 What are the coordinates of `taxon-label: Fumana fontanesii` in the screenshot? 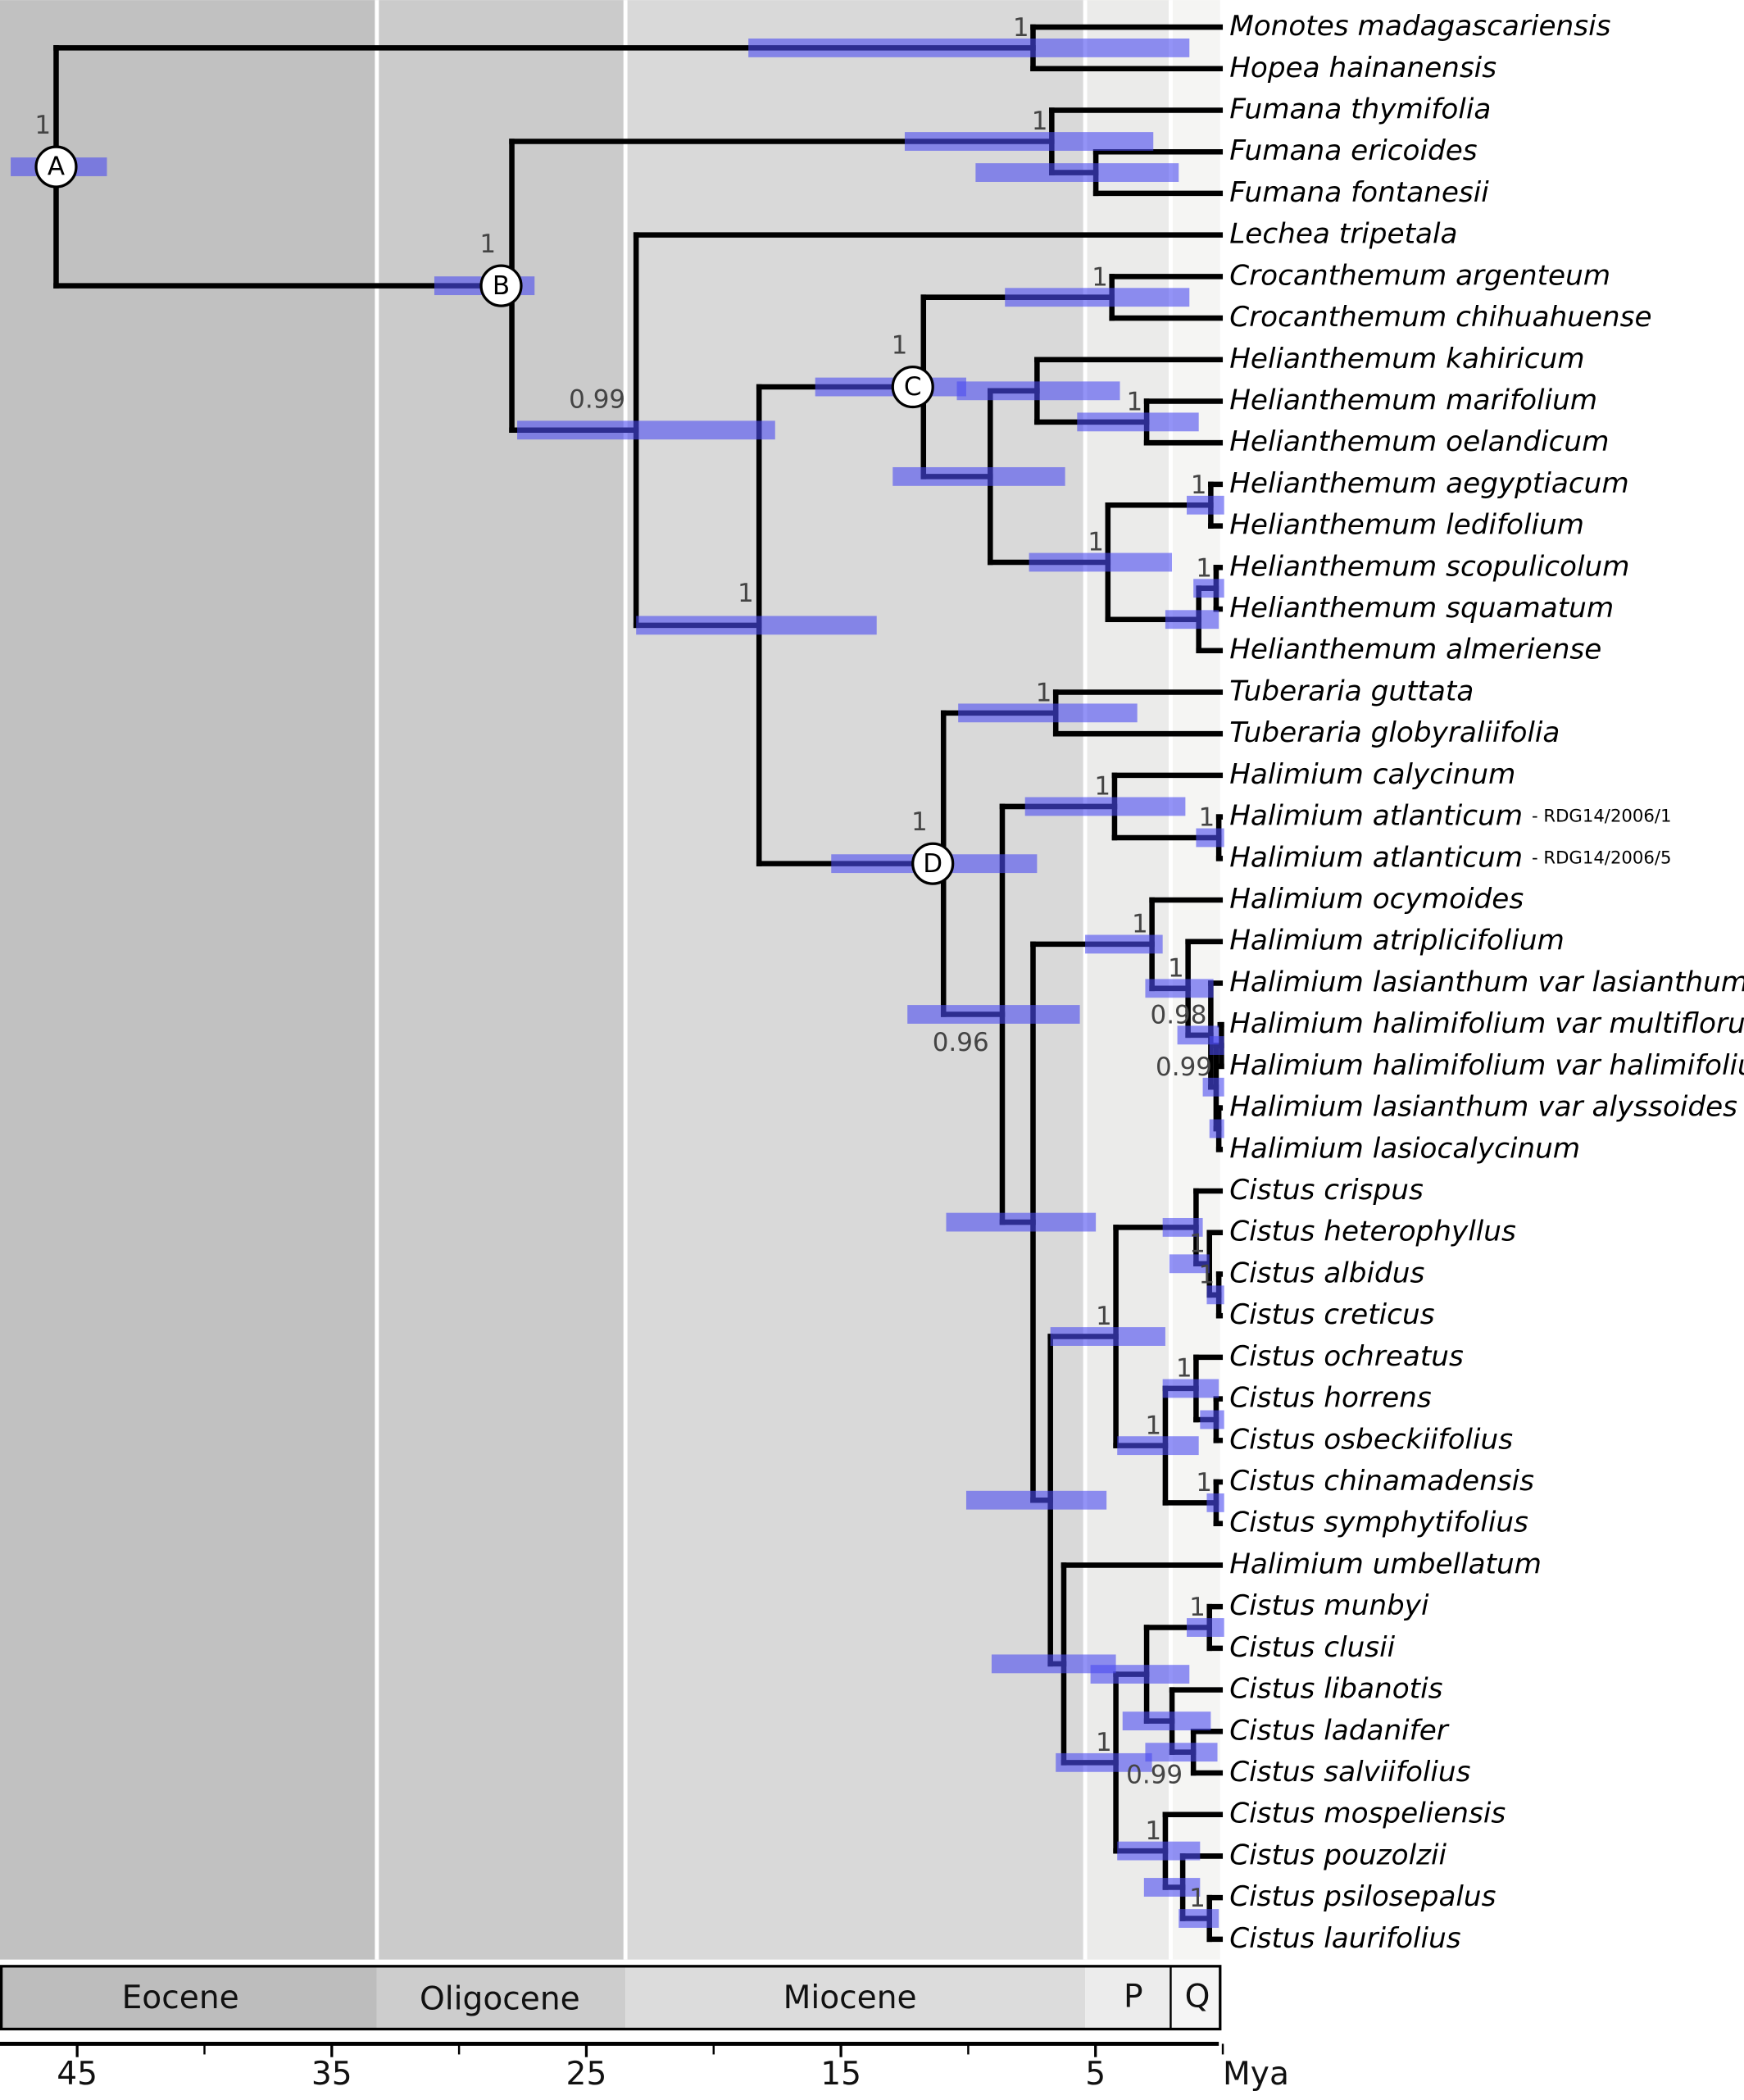 It's located at (1359, 191).